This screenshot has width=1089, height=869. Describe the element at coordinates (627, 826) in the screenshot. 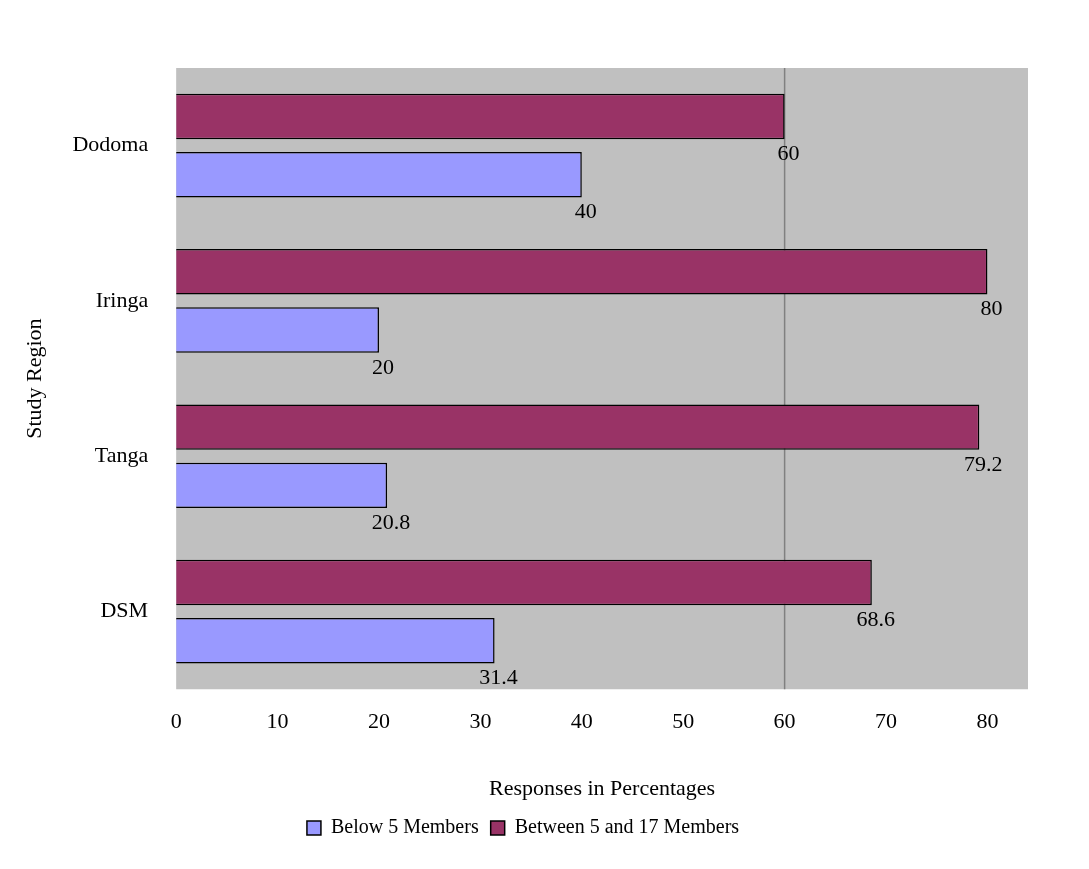

I see `legend-label: Between 5 and 17 Members` at that location.